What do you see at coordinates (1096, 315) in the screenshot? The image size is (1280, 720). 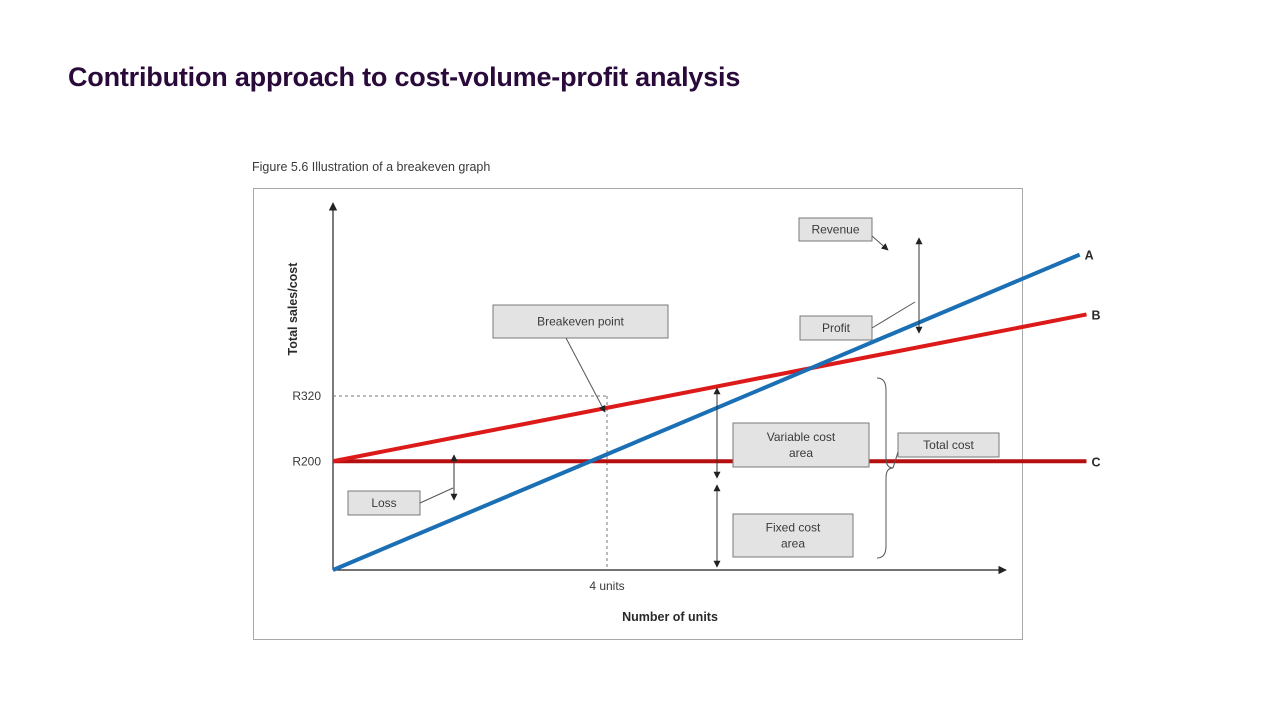 I see `series-label-B: B` at bounding box center [1096, 315].